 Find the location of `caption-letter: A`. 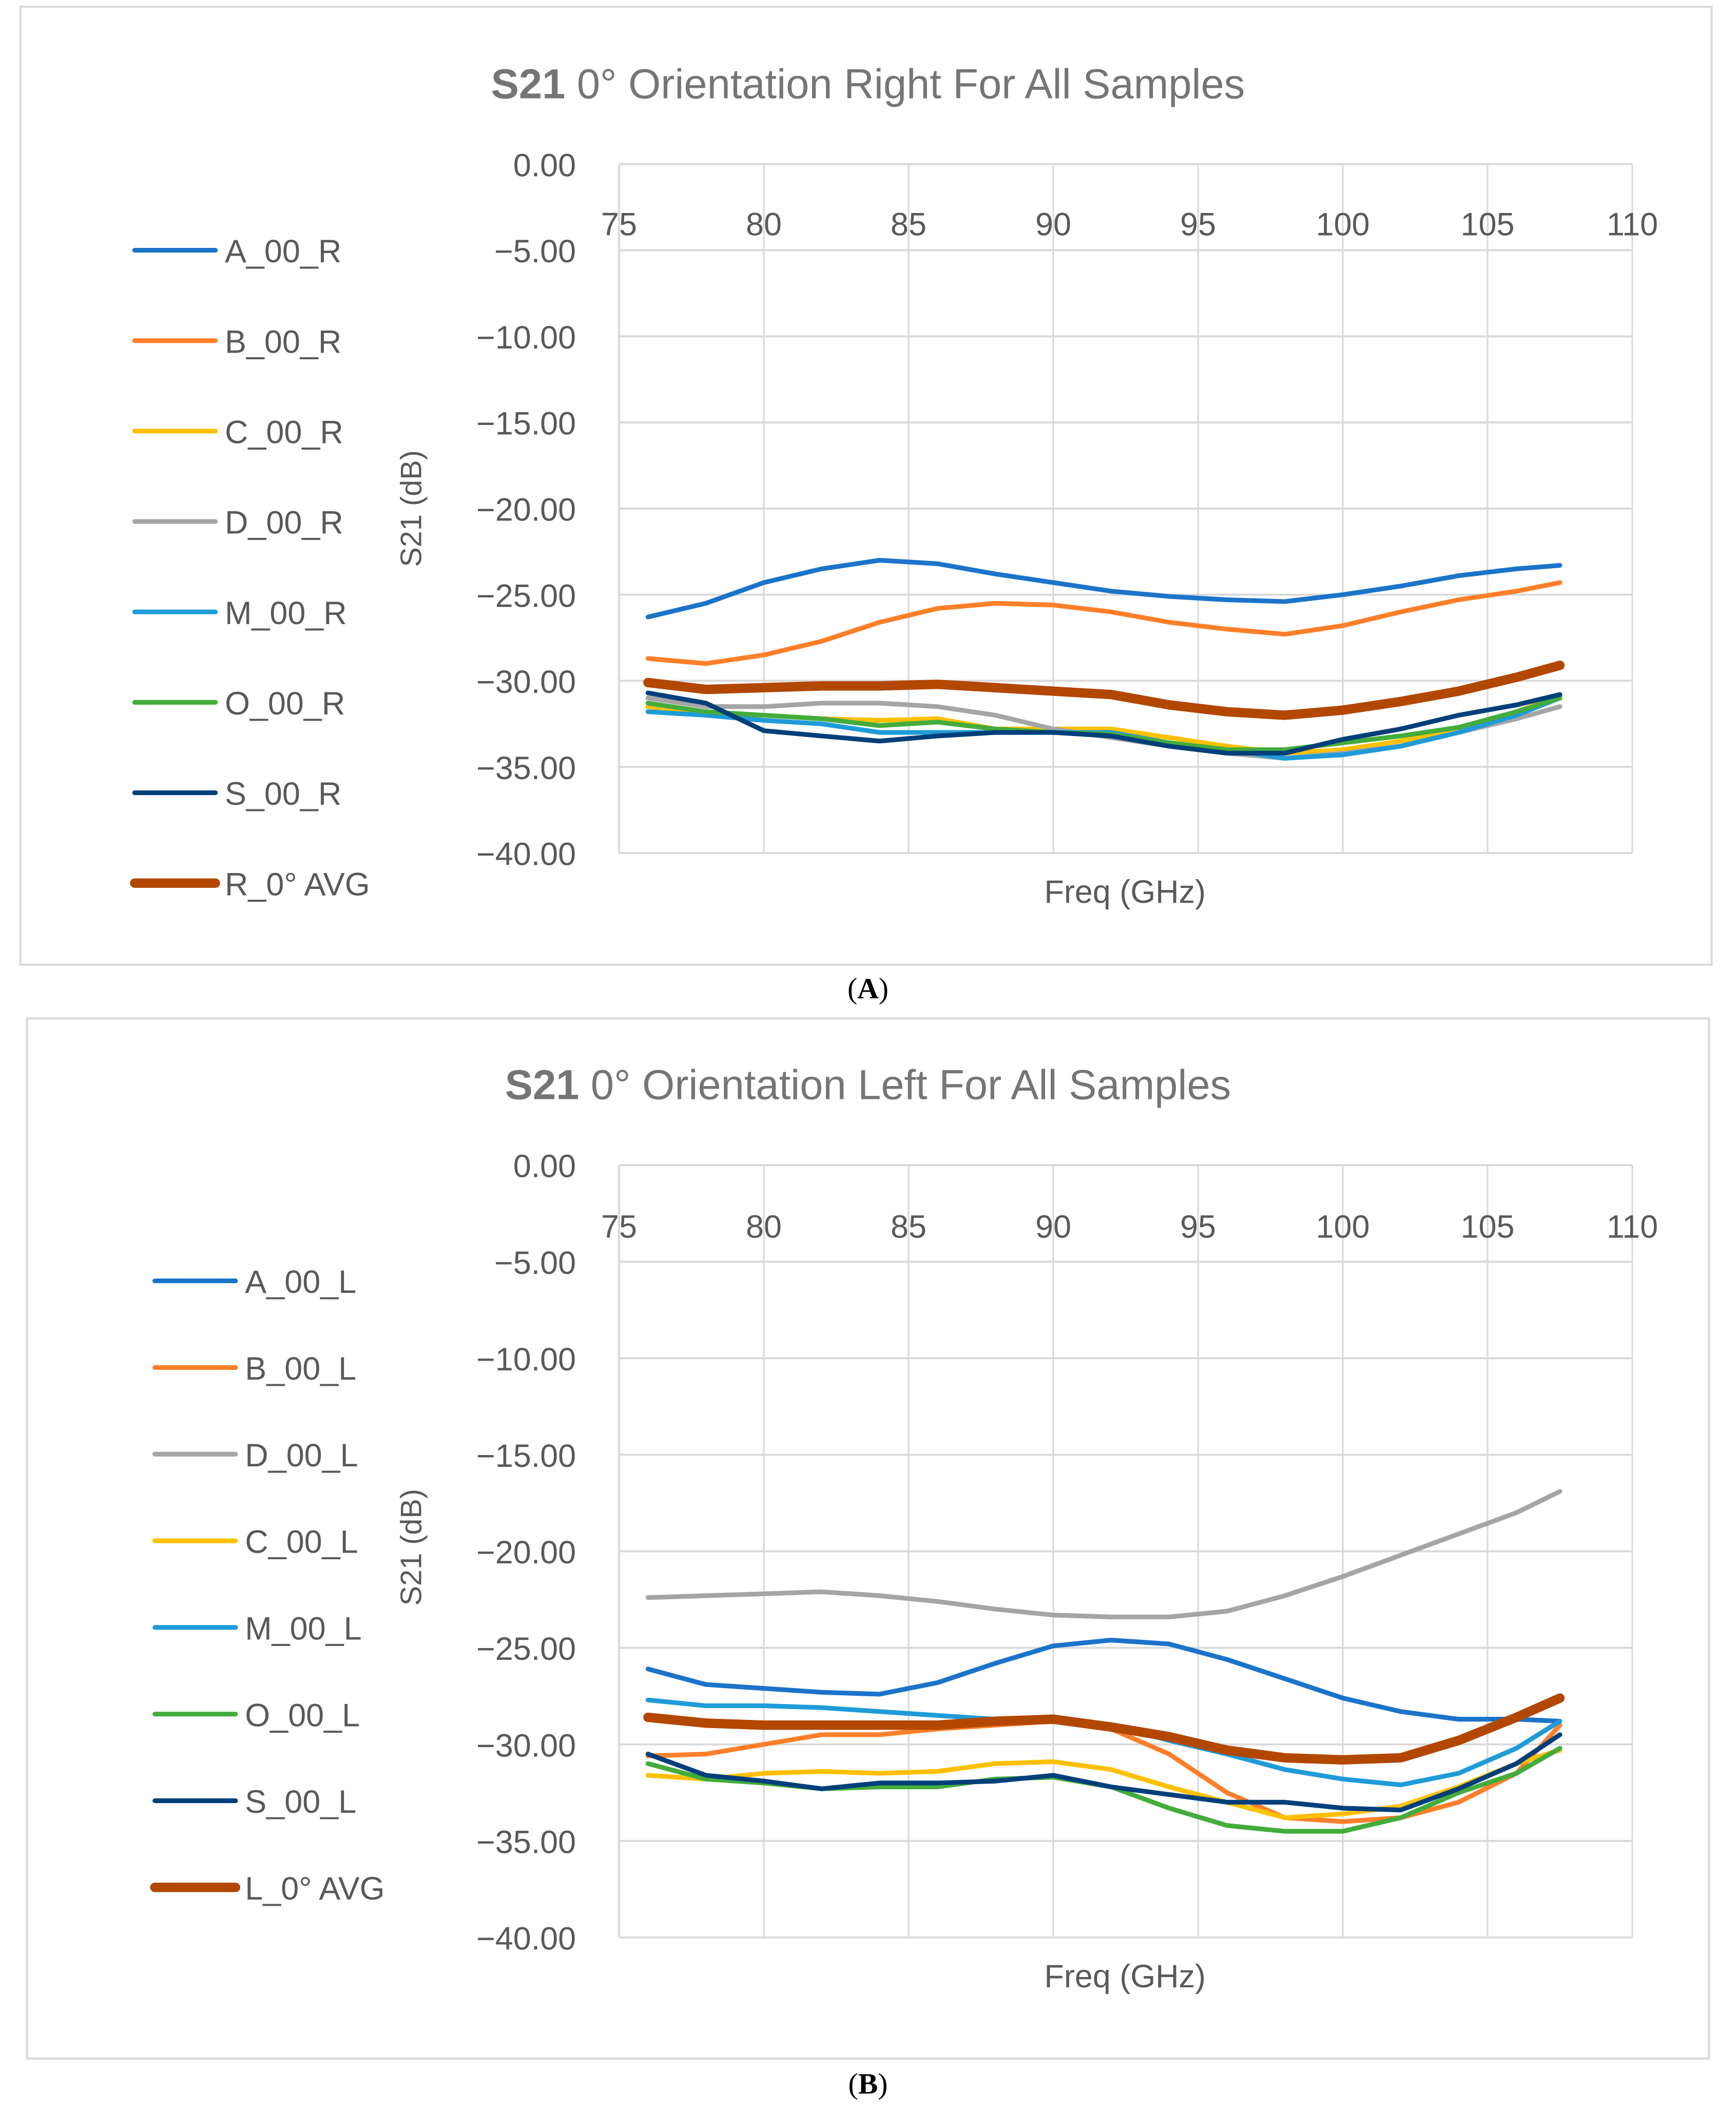

caption-letter: A is located at coordinates (868, 989).